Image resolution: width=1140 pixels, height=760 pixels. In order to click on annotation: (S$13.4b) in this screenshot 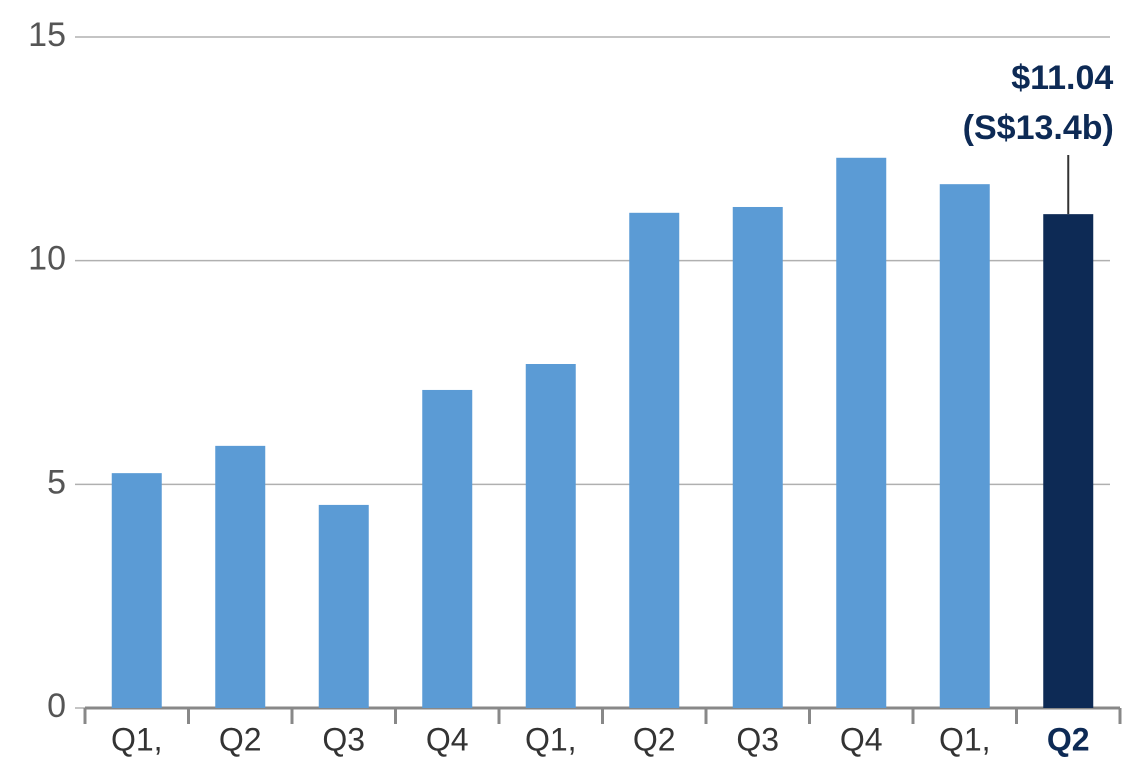, I will do `click(1038, 128)`.